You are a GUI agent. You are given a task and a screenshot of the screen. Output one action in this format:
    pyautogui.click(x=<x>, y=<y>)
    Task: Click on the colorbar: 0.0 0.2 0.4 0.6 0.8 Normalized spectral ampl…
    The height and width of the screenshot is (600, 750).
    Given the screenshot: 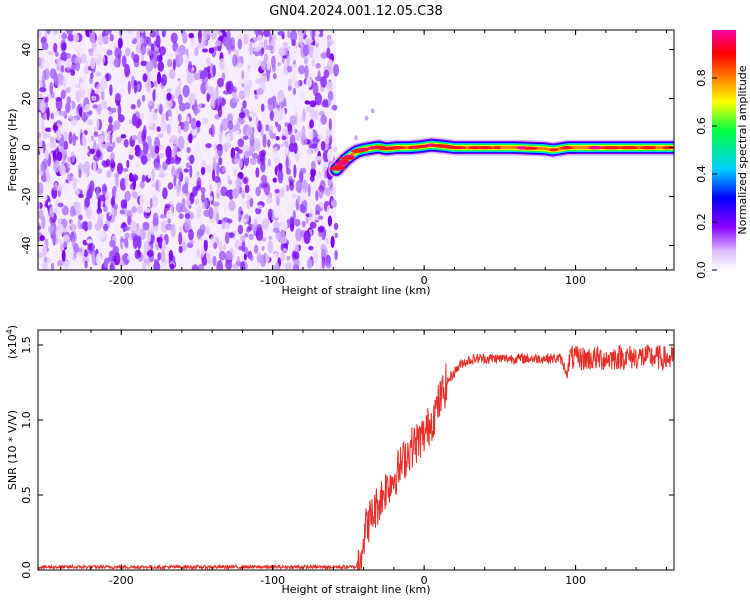 What is the action you would take?
    pyautogui.click(x=722, y=154)
    